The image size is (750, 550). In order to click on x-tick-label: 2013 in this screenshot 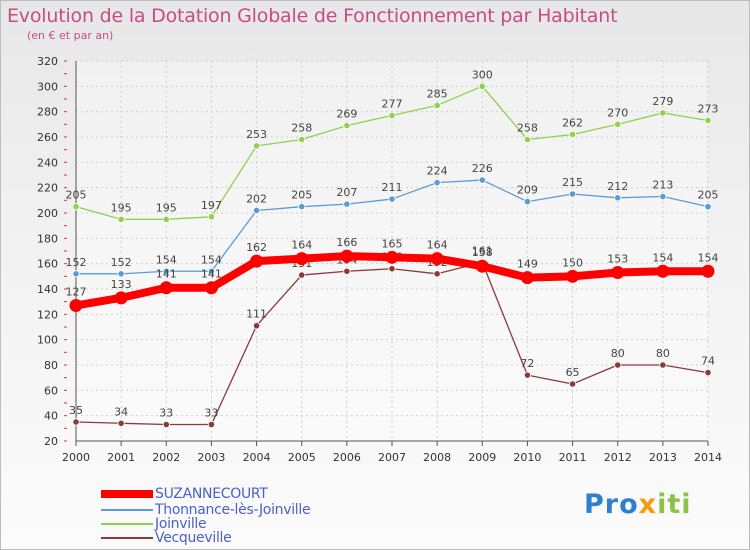, I will do `click(663, 457)`.